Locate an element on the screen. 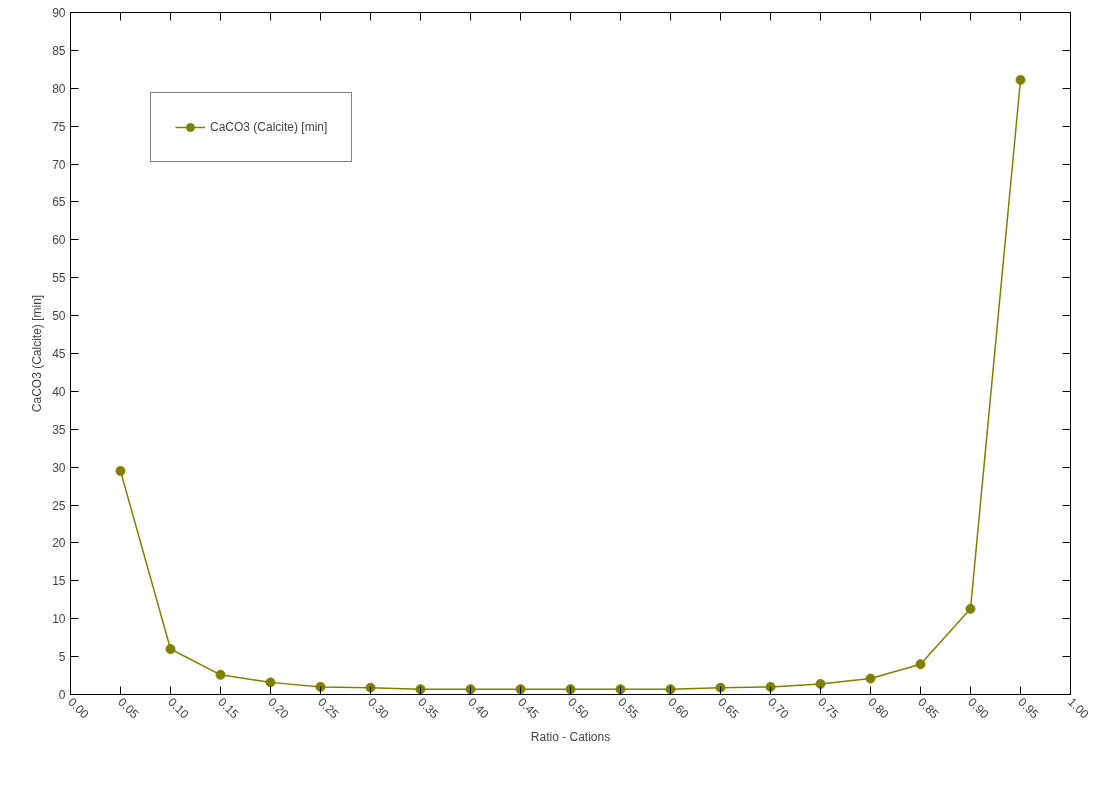  y-tick-label: 45 is located at coordinates (59, 354).